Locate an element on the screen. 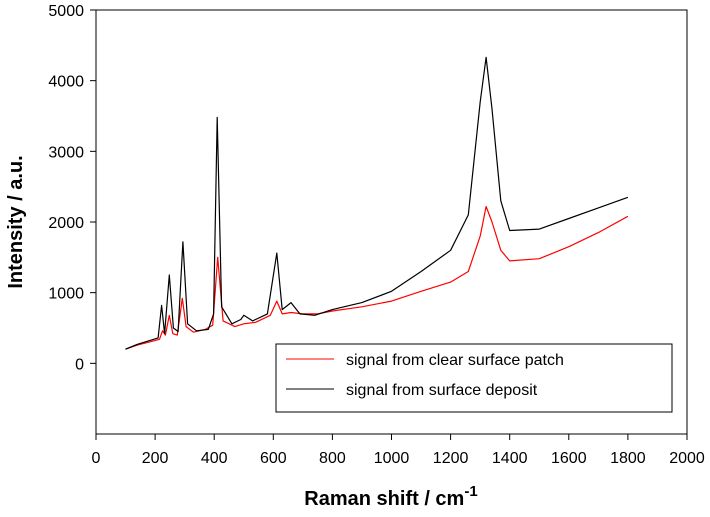 This screenshot has height=517, width=710. x-tick-label-800: 800 is located at coordinates (332, 458).